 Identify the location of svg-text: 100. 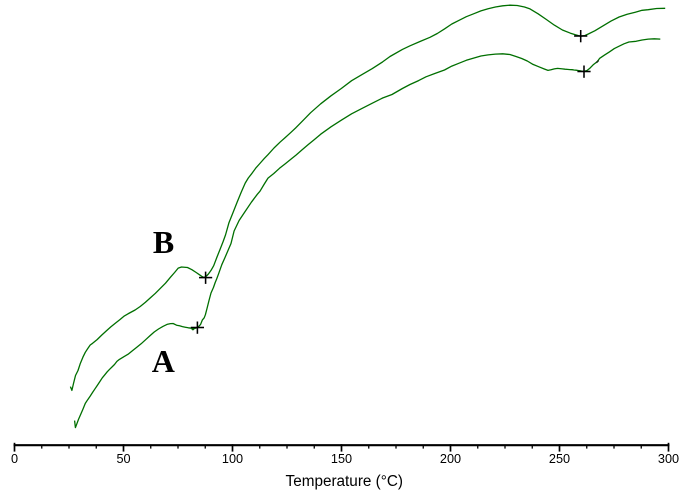
(232, 459).